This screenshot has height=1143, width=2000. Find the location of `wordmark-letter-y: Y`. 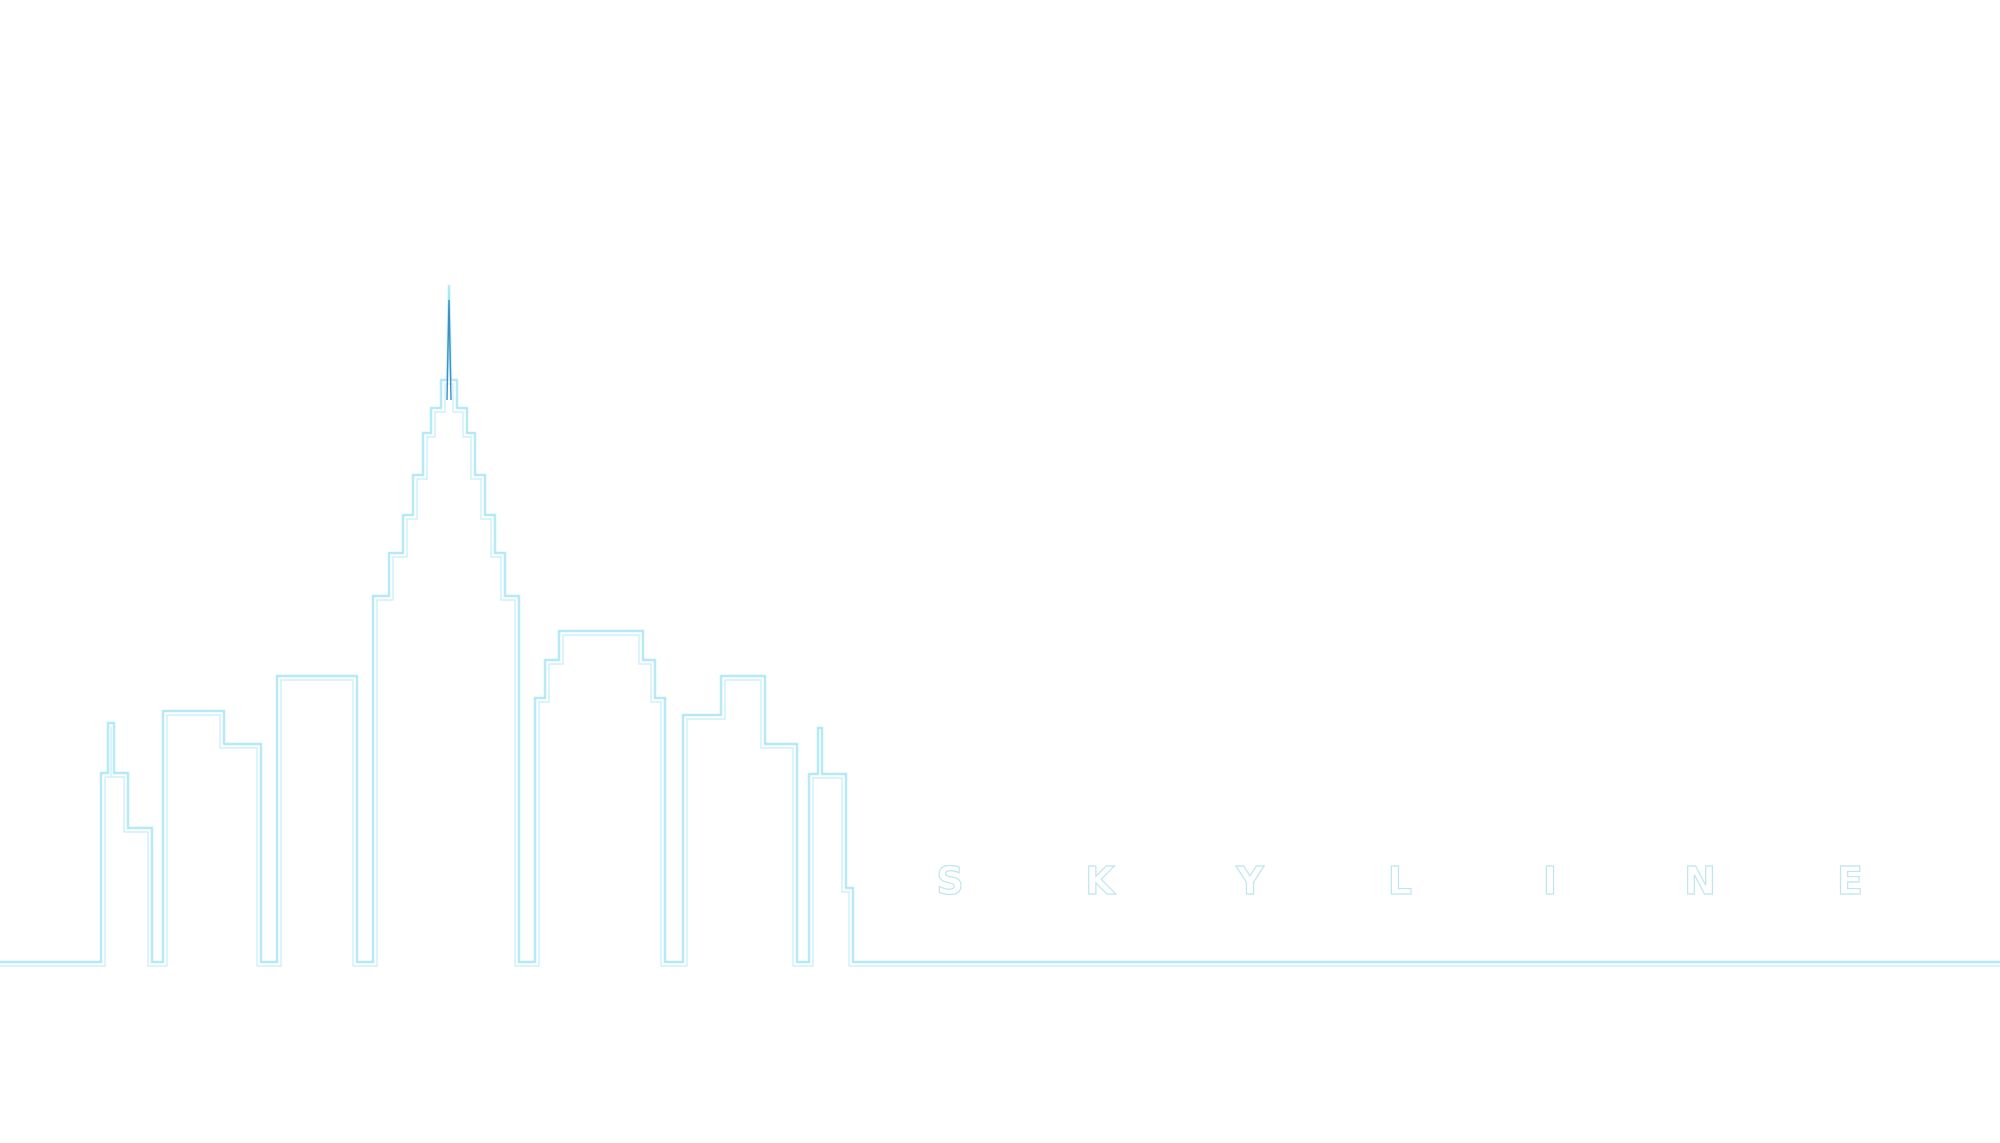

wordmark-letter-y: Y is located at coordinates (1250, 881).